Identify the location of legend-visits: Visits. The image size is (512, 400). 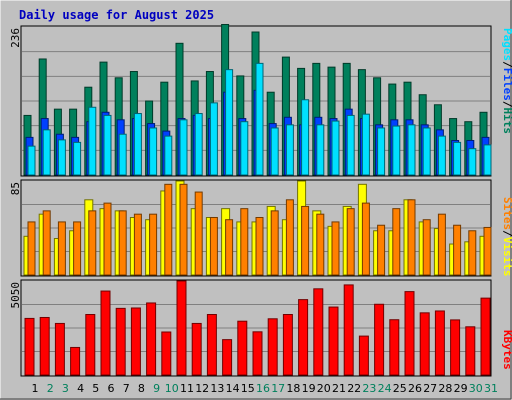
(506, 257).